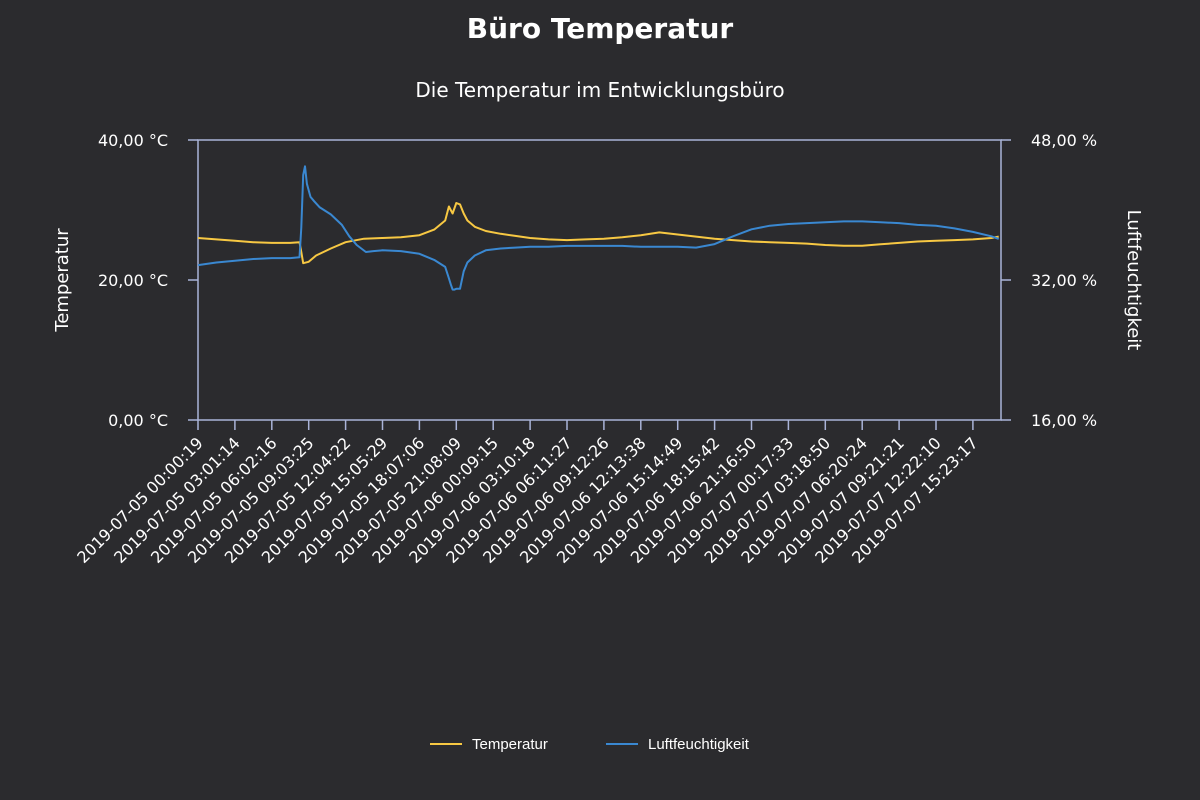  I want to click on legend-item-luftfeuchtigkeit: Luftfeuchtigkeit, so click(678, 744).